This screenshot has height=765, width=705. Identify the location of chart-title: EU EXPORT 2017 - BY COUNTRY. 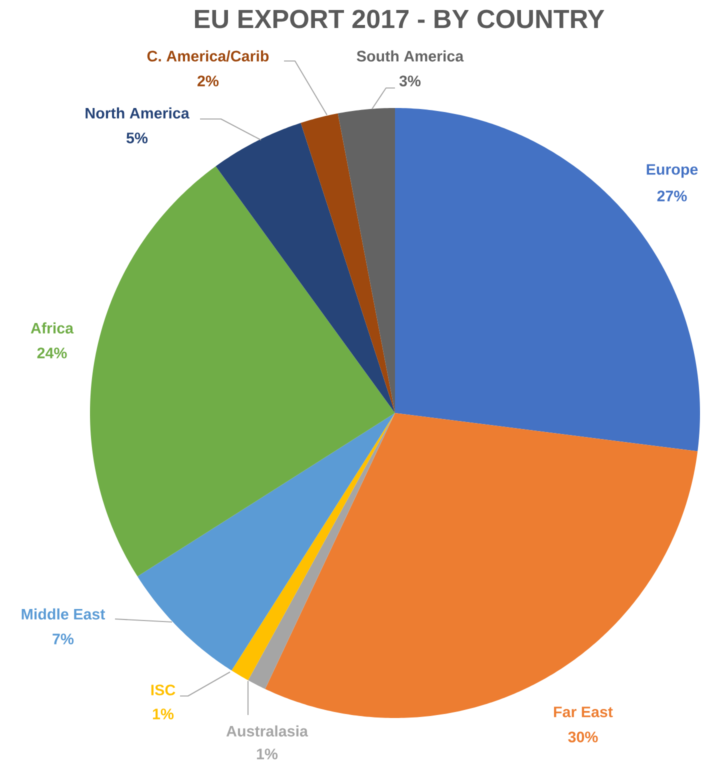
(399, 19).